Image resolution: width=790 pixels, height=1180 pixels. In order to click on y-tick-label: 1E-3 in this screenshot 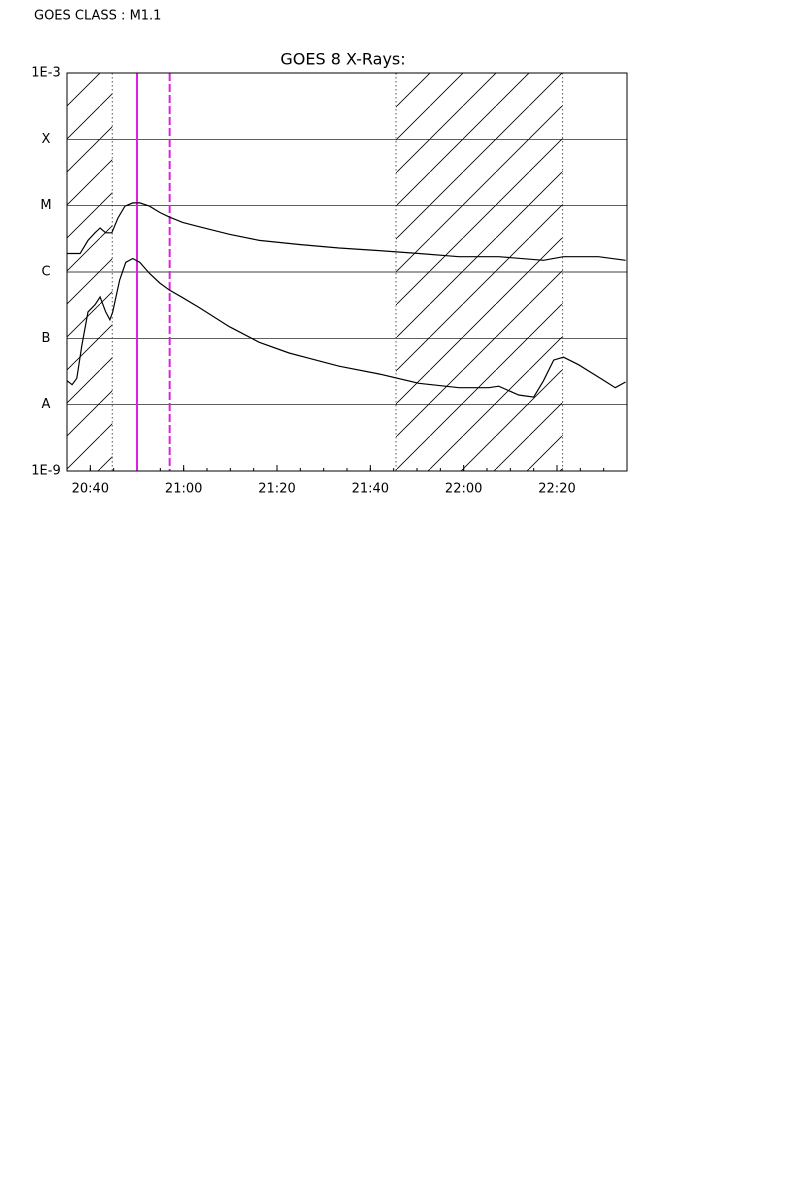, I will do `click(45, 73)`.